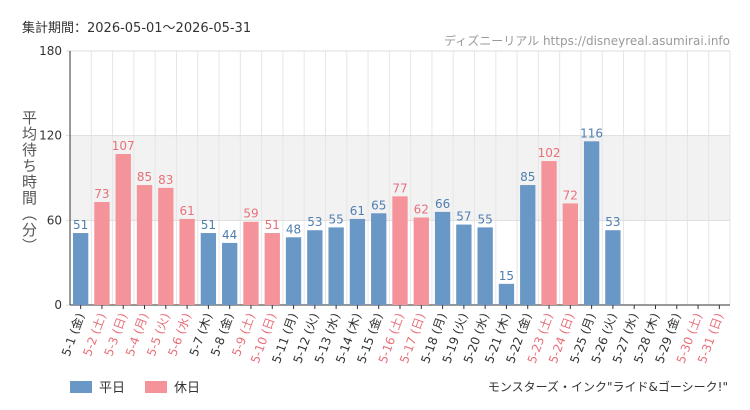 This screenshot has width=750, height=410. What do you see at coordinates (137, 28) in the screenshot?
I see `period-label: 集計期間：2026-05-01～2026-05-31` at bounding box center [137, 28].